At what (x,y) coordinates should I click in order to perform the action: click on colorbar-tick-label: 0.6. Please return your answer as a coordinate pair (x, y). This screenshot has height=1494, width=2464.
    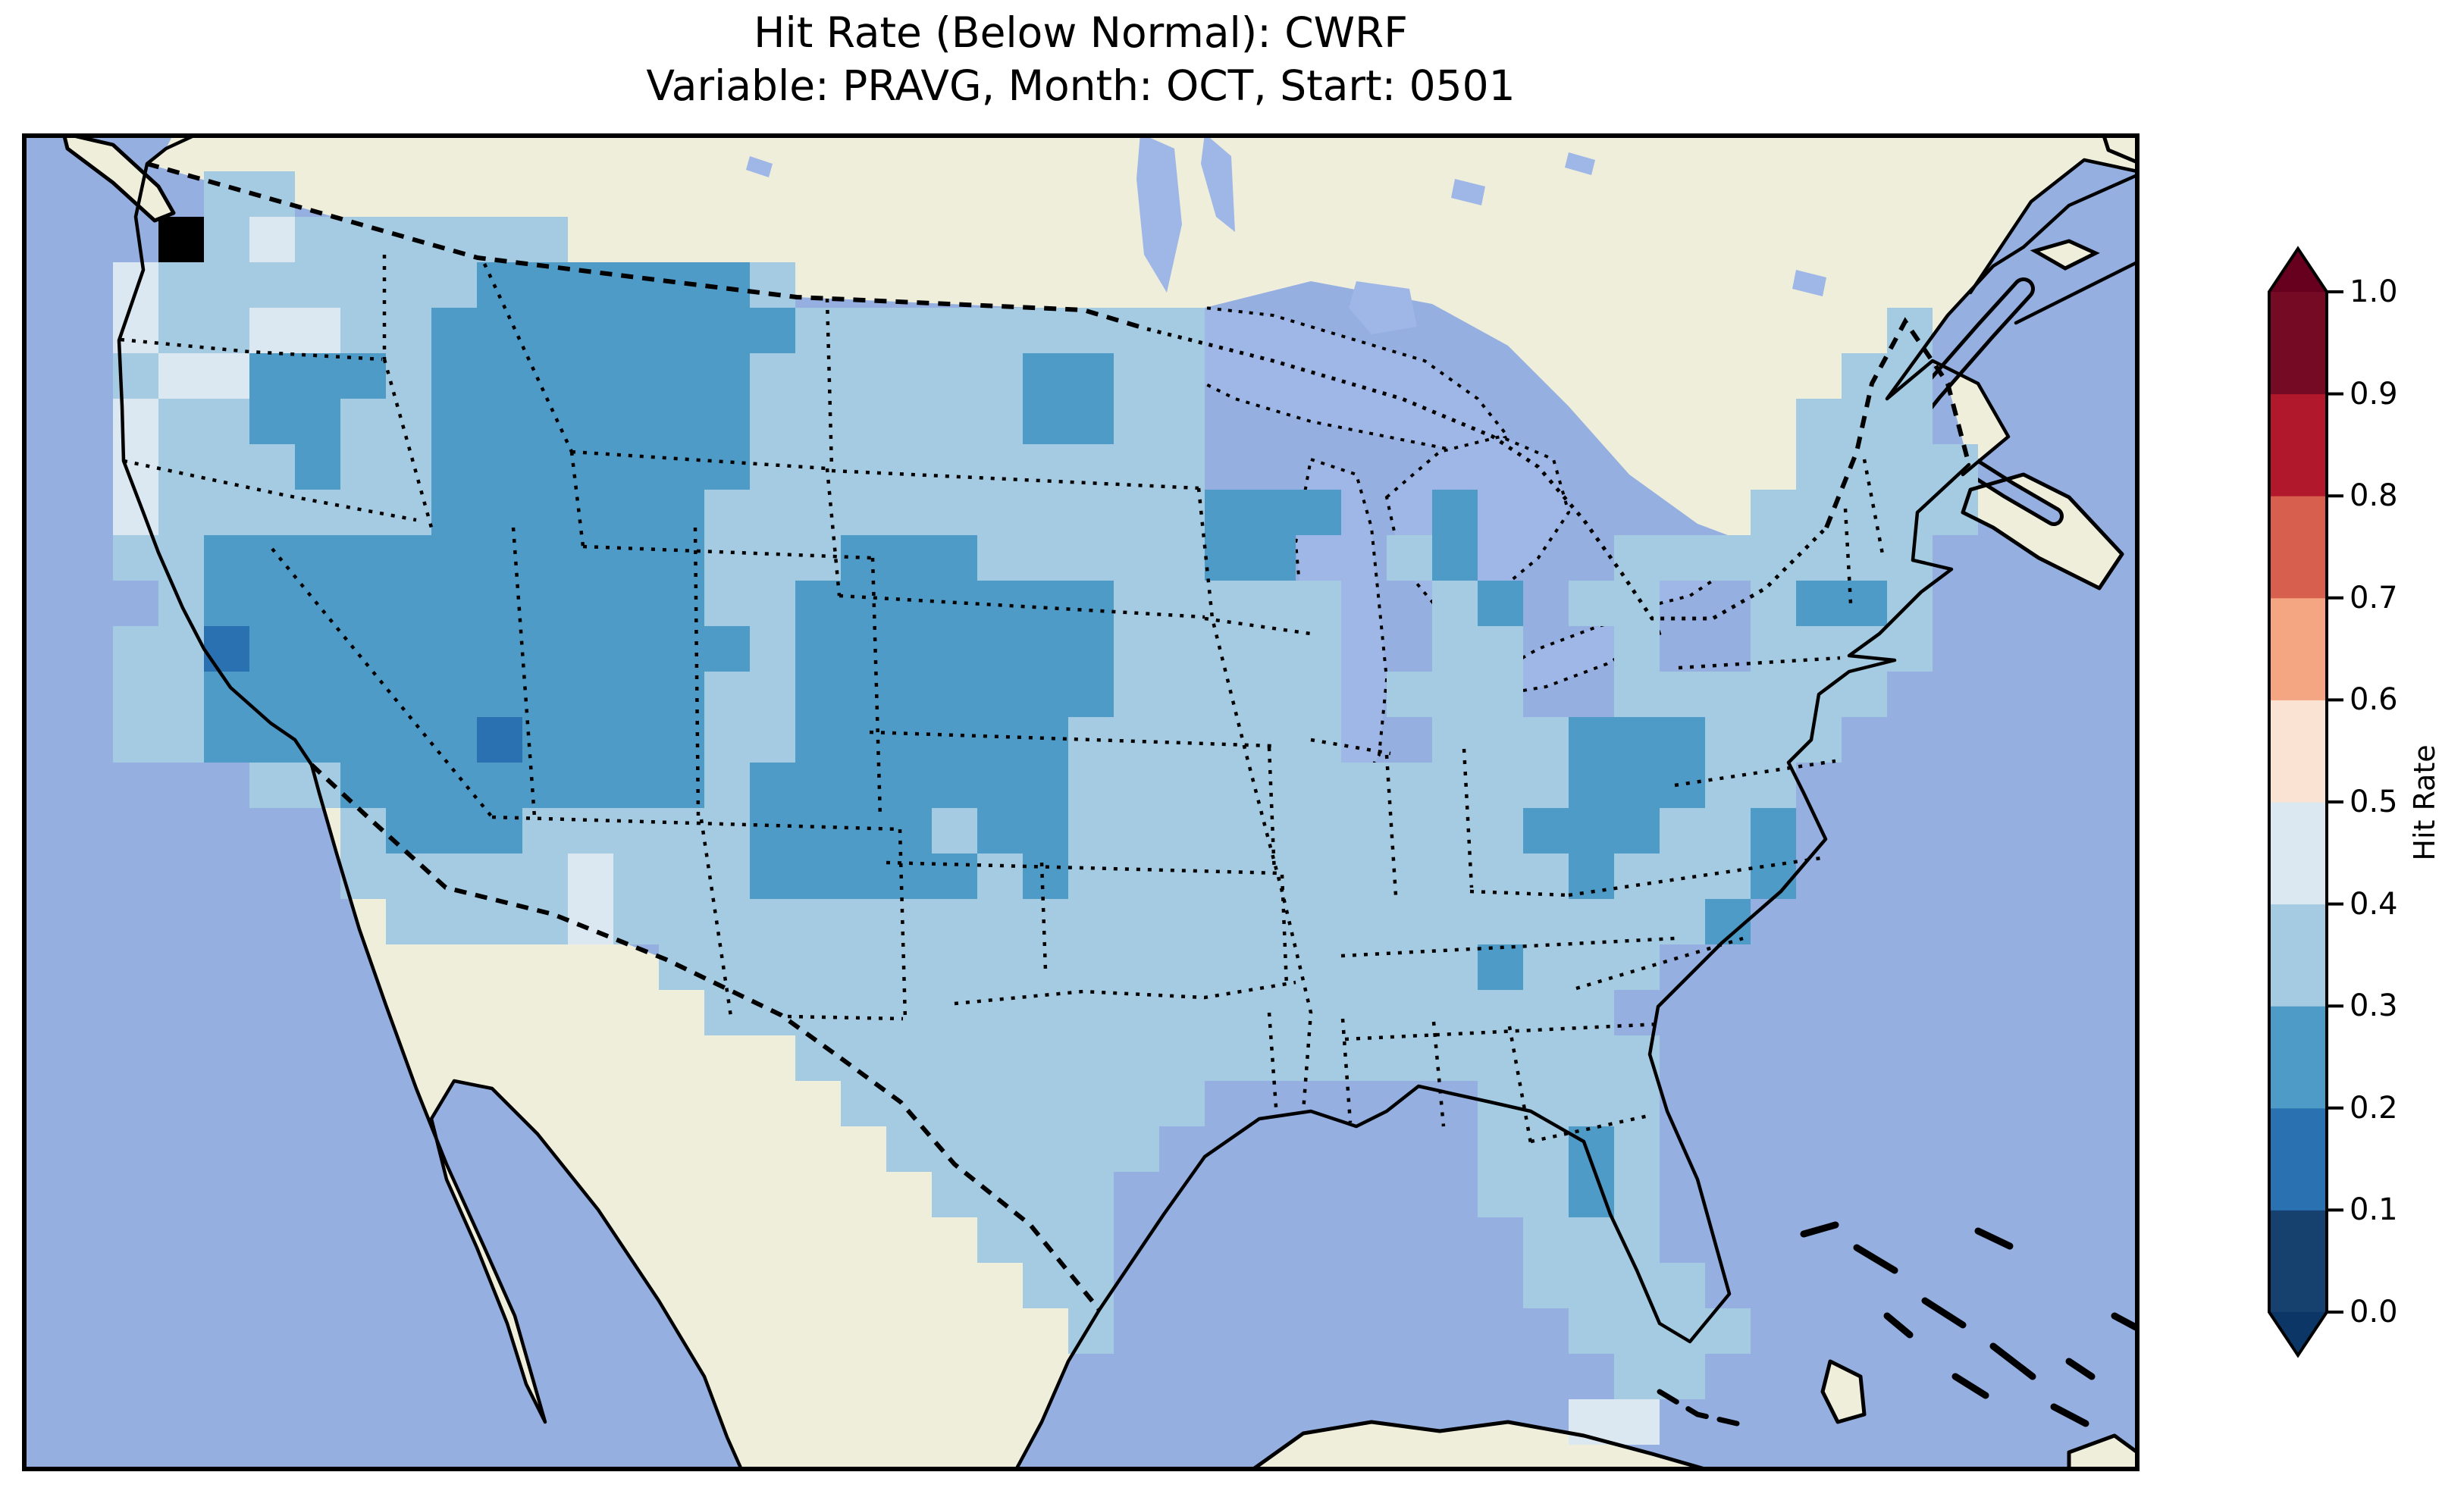
    Looking at the image, I should click on (2374, 700).